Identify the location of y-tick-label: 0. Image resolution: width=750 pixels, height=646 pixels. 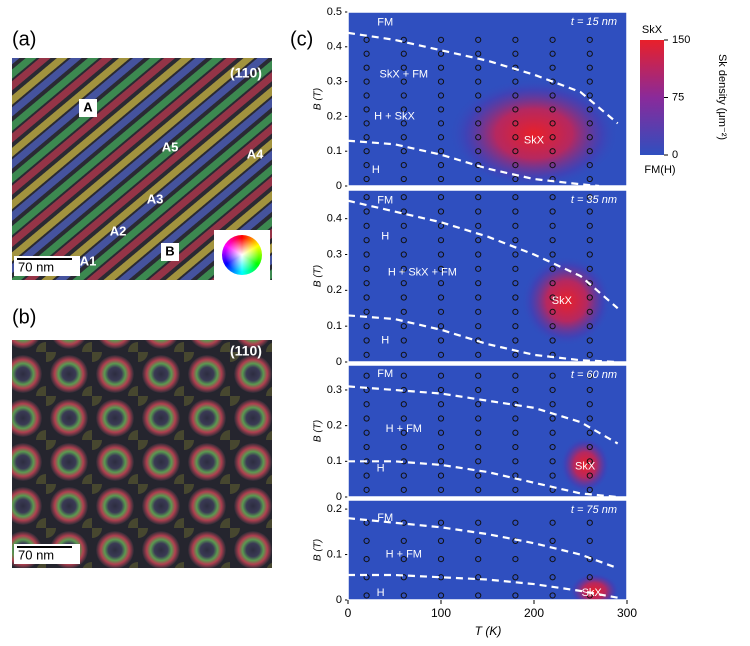
(339, 497).